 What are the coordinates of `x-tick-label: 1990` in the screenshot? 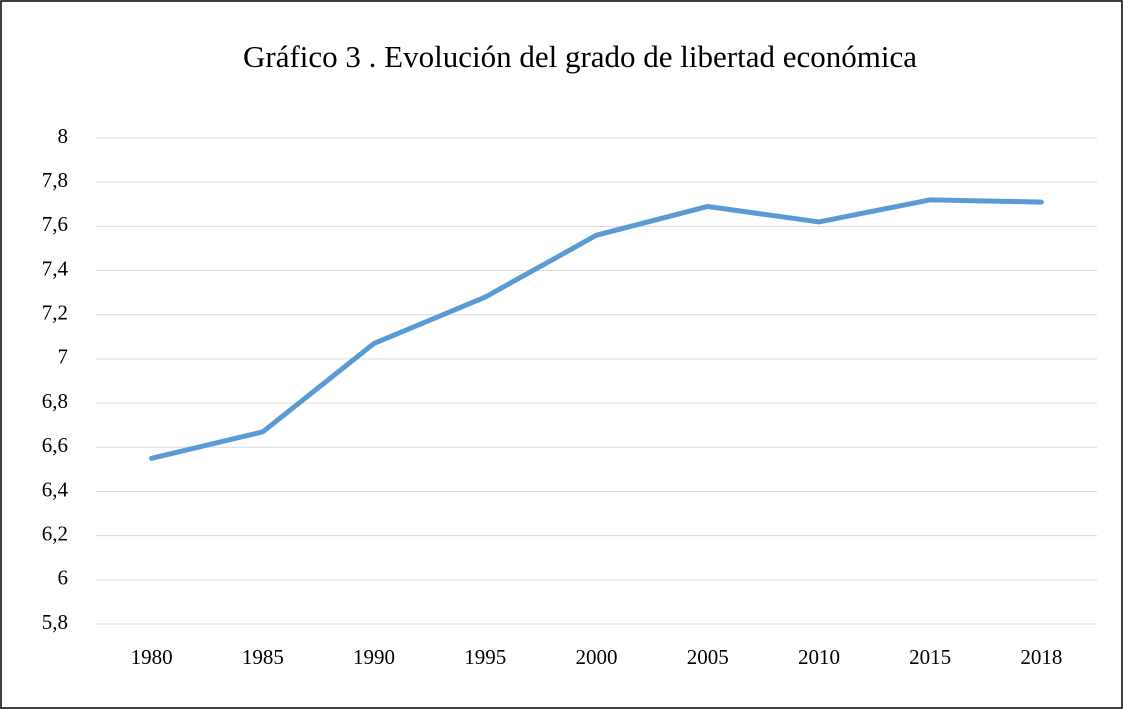 It's located at (374, 657).